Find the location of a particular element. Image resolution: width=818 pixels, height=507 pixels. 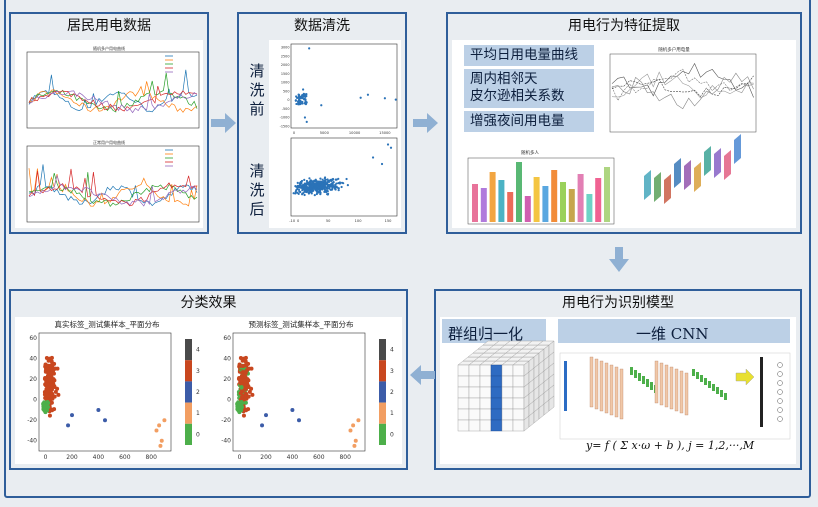

tick-label: 10000 is located at coordinates (355, 133).